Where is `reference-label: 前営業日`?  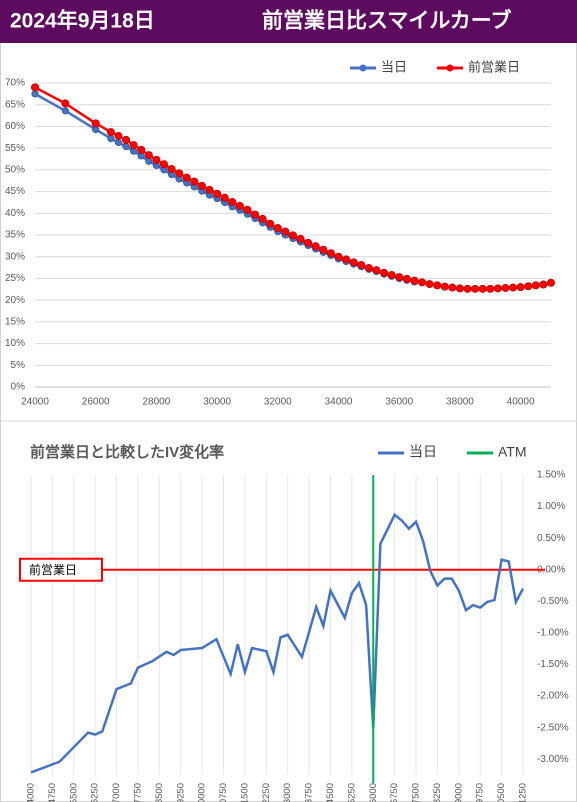 reference-label: 前営業日 is located at coordinates (53, 569).